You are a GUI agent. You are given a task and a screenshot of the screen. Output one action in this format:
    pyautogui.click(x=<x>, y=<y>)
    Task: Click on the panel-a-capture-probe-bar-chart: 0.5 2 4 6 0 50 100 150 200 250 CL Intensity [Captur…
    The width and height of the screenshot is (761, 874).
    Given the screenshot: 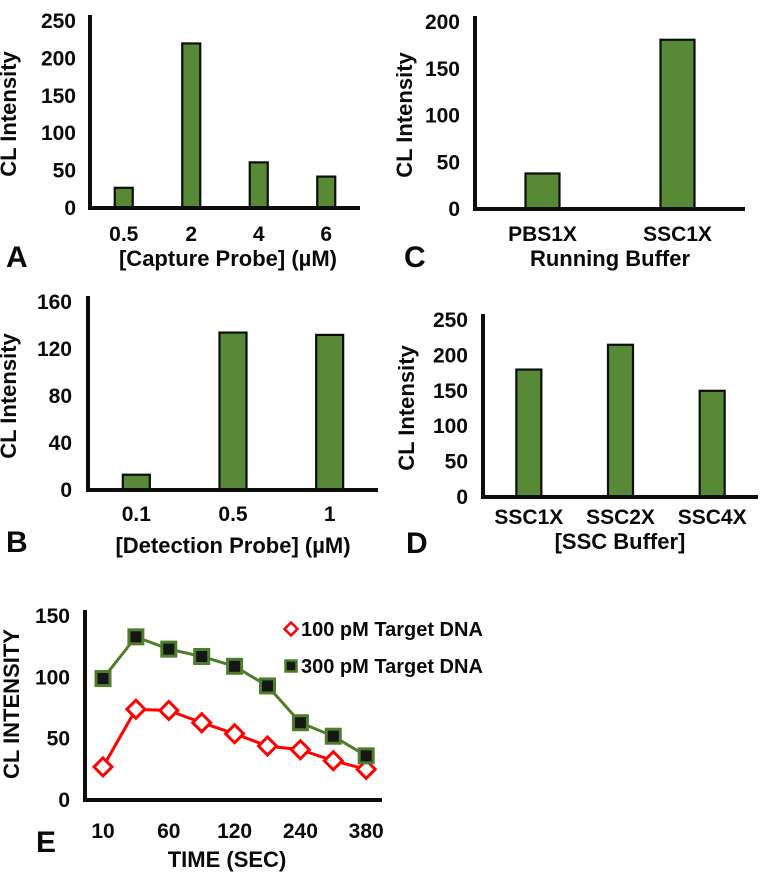 What is the action you would take?
    pyautogui.click(x=180, y=142)
    